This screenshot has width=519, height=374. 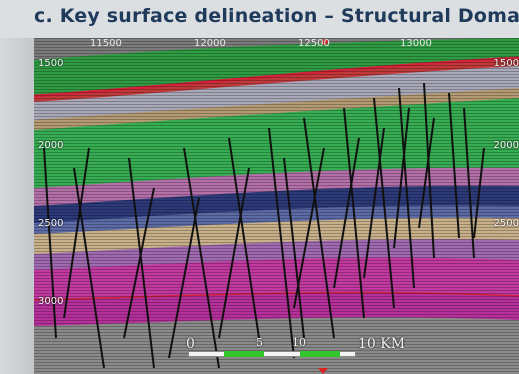 I want to click on top-axis-tick: 12000, so click(x=210, y=43).